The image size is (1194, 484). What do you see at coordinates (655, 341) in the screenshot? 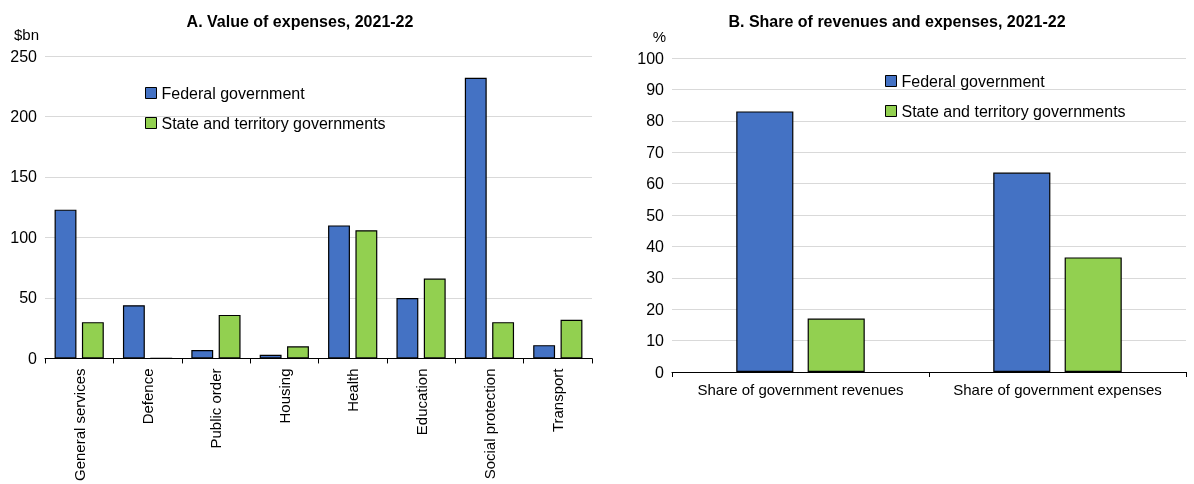
I see `y-tick-label: 10` at bounding box center [655, 341].